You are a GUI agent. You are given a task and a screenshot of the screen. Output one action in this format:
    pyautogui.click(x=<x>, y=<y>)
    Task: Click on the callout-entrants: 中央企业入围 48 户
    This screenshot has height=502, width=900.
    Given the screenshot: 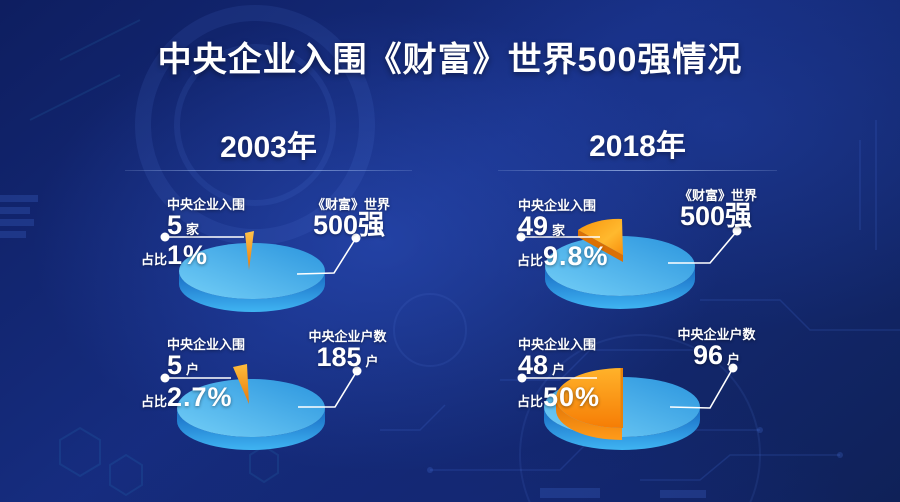 What is the action you would take?
    pyautogui.click(x=557, y=358)
    